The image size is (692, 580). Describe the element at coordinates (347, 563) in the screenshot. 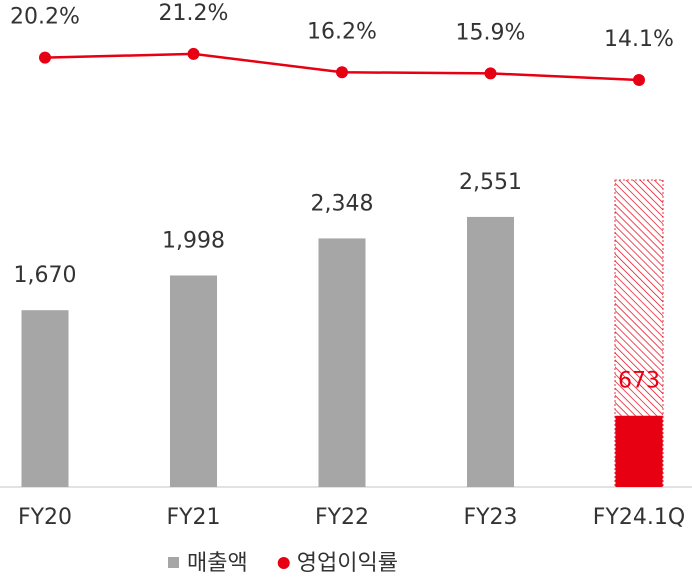

I see `legend-label: 영업이익률` at that location.